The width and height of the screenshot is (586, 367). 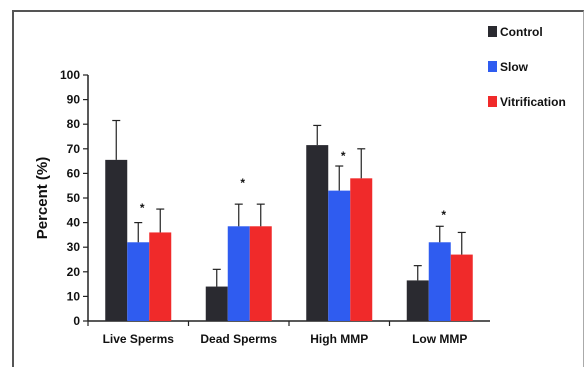 I want to click on y-tick-label: 30, so click(x=74, y=247).